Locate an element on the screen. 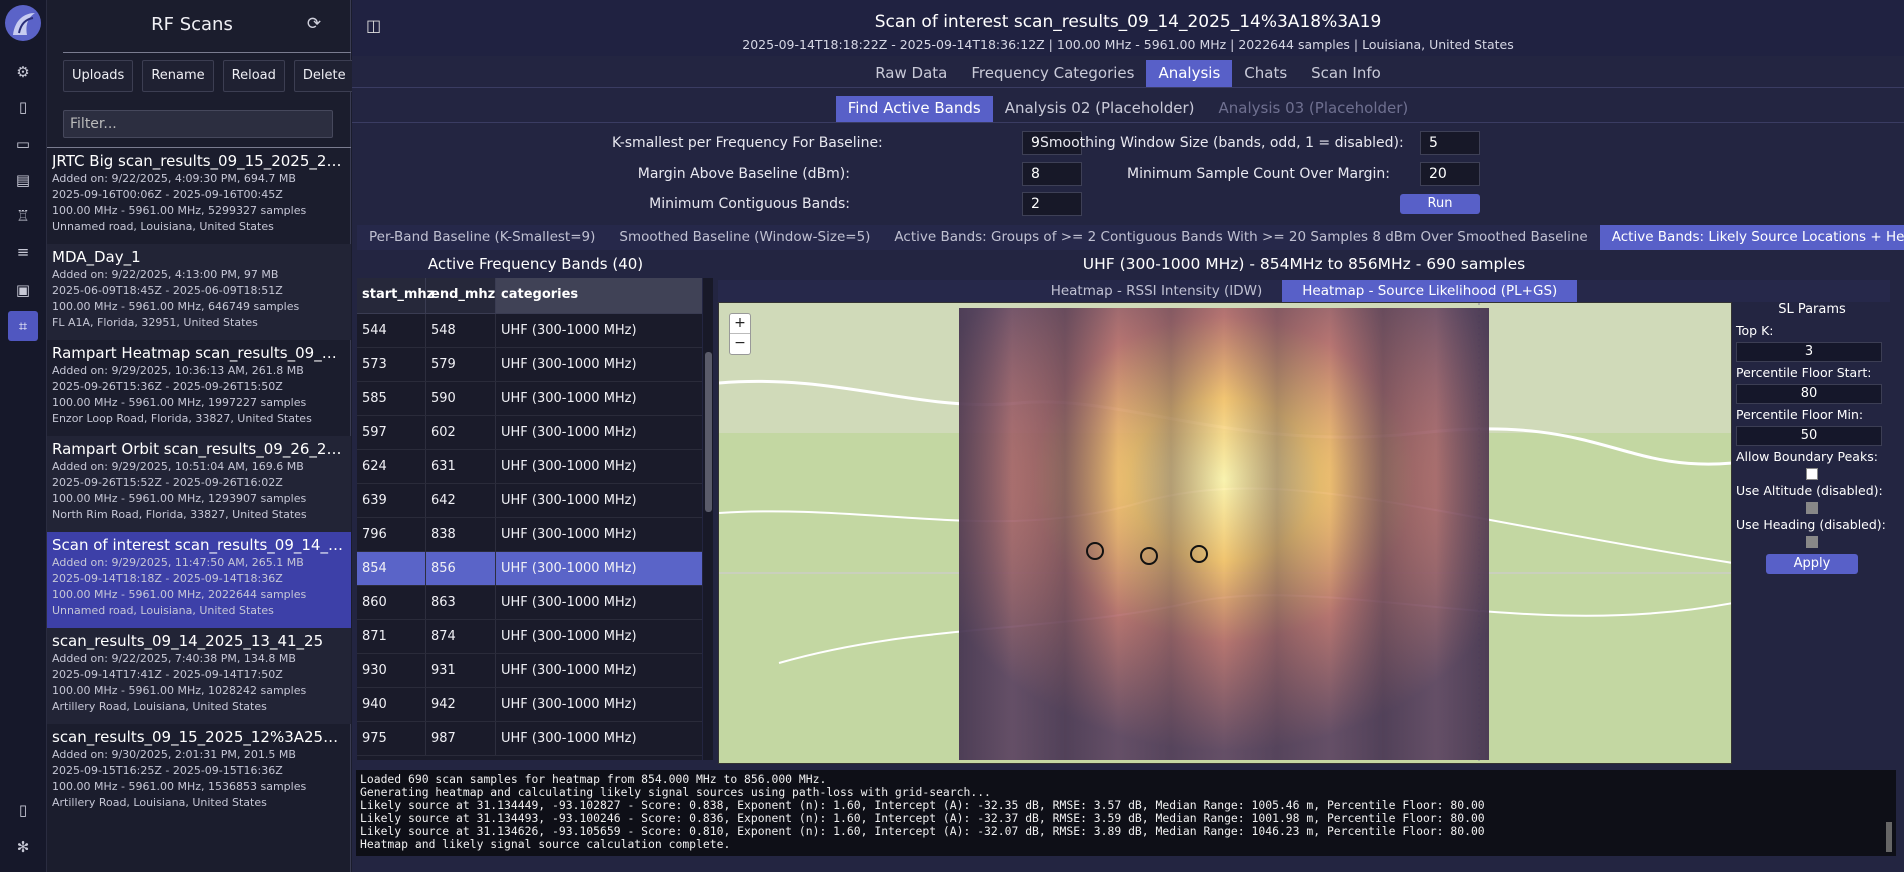 This screenshot has width=1904, height=872. table-row: 639 642 UHF (300-1000 MHz) is located at coordinates (529, 501).